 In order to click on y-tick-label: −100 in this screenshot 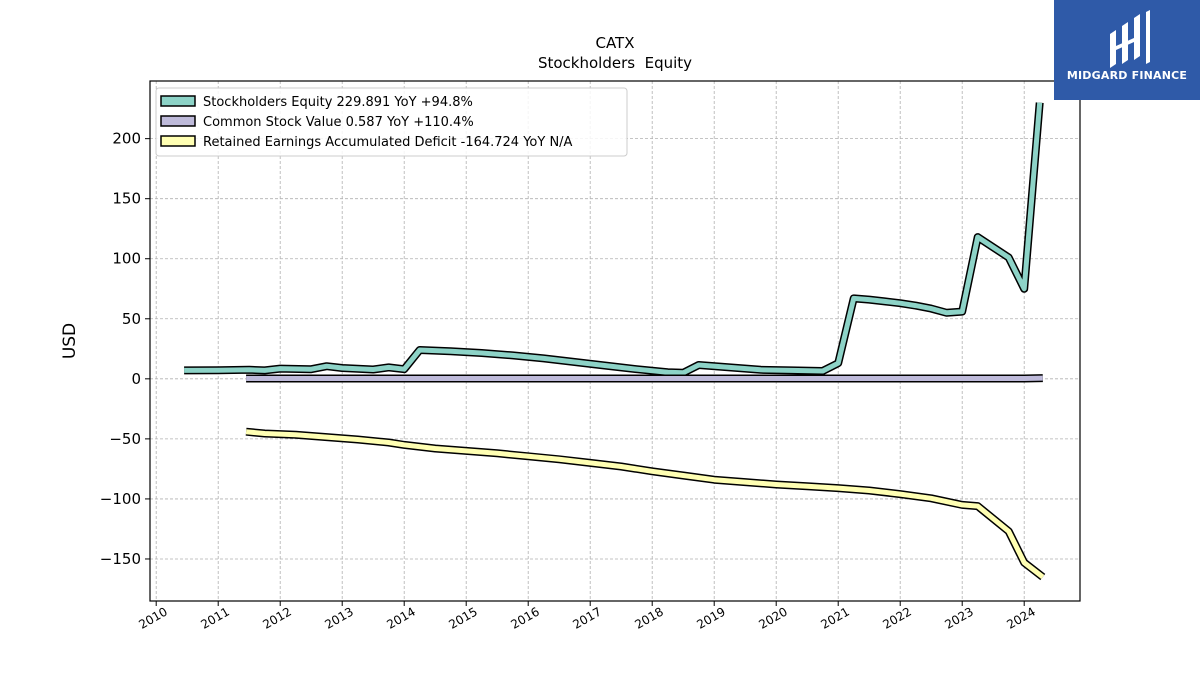, I will do `click(120, 499)`.